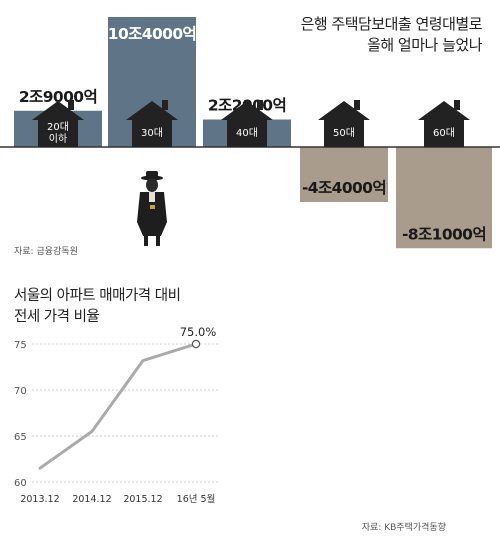  I want to click on house-icon-1: 20대 이하, so click(58, 123).